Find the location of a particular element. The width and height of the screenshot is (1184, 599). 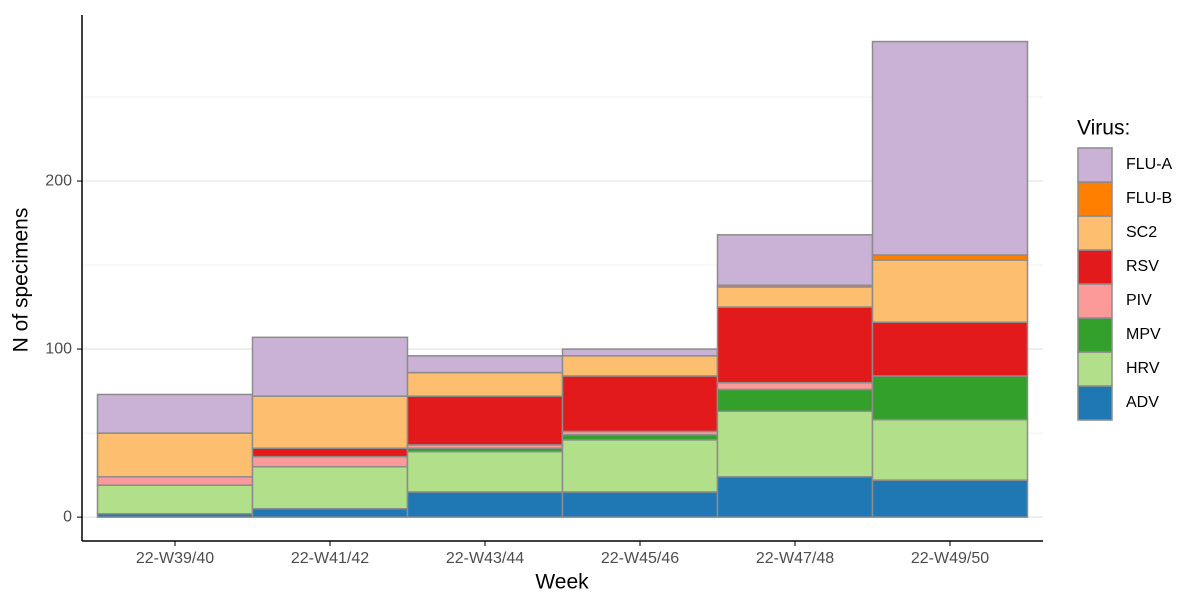

legend-title: Virus: is located at coordinates (1103, 128).